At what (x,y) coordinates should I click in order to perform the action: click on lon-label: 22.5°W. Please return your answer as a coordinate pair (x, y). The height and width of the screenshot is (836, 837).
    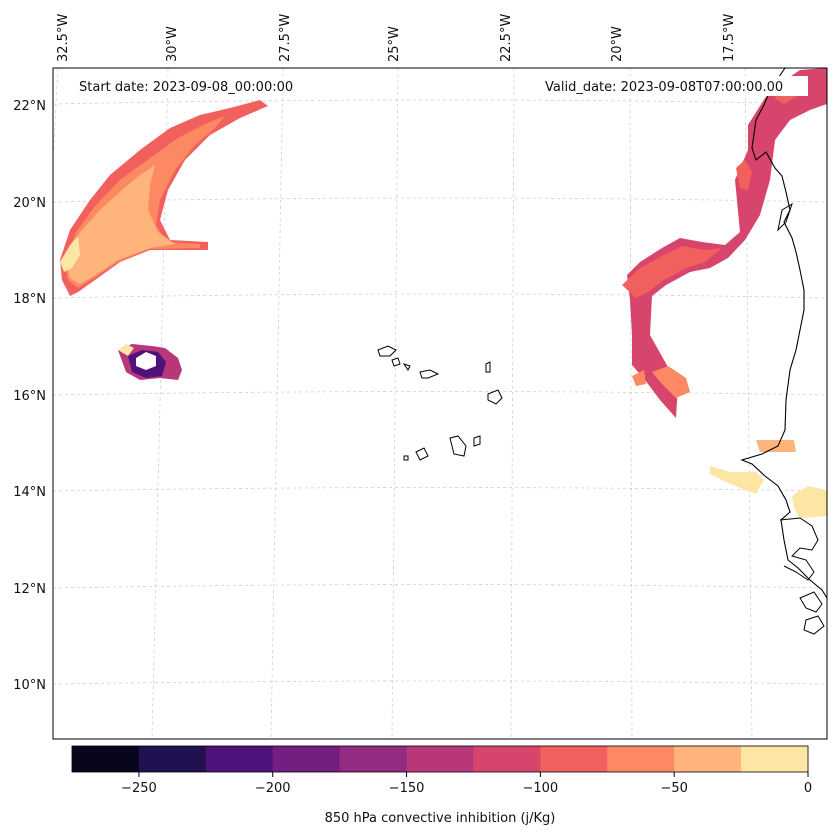
    Looking at the image, I should click on (506, 38).